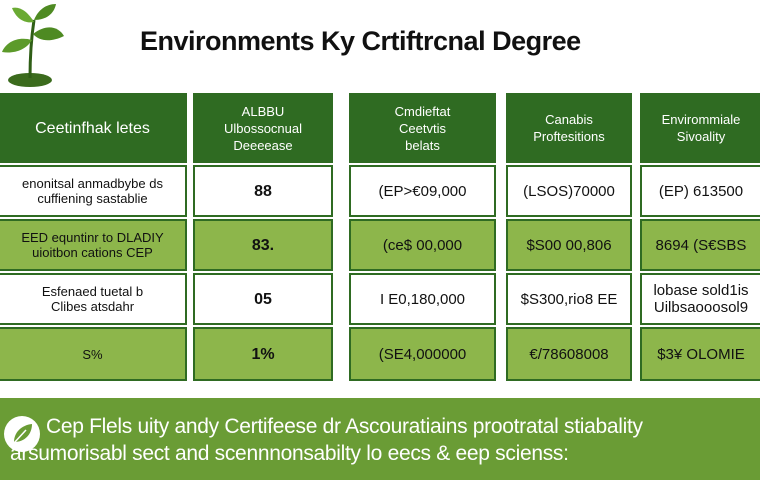 The width and height of the screenshot is (760, 480). I want to click on table-cell: 8694 (S€SBS, so click(700, 245).